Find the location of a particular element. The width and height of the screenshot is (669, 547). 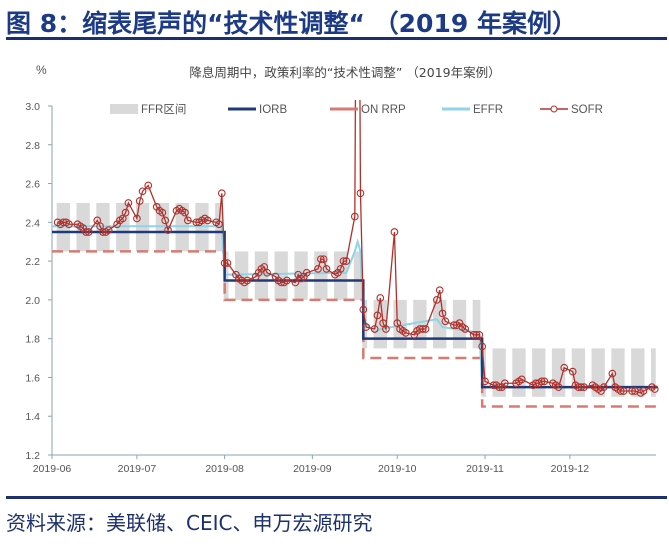

x-tick-label: 2019-09 is located at coordinates (312, 469).